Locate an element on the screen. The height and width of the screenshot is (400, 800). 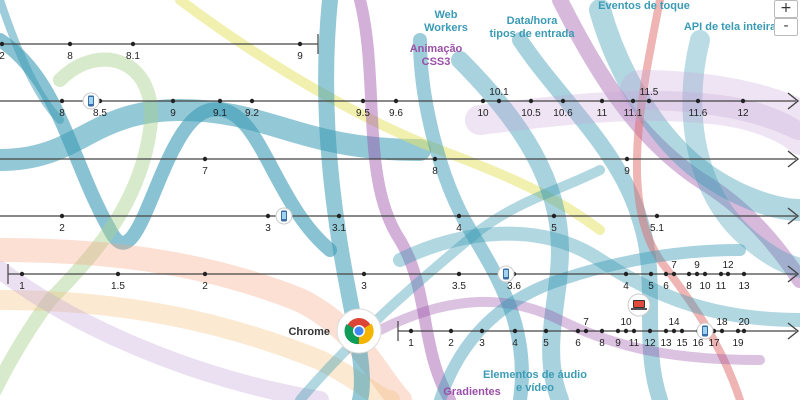
version-label: 18 is located at coordinates (722, 322).